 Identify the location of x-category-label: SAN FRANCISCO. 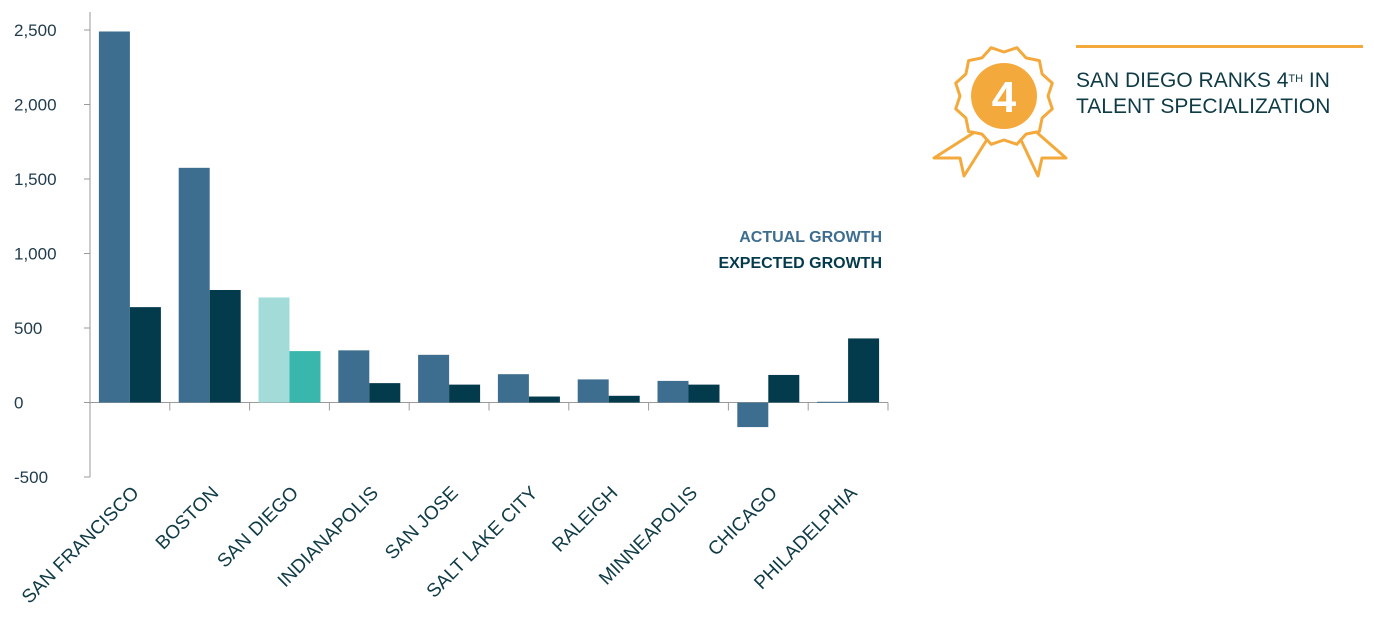
(80, 545).